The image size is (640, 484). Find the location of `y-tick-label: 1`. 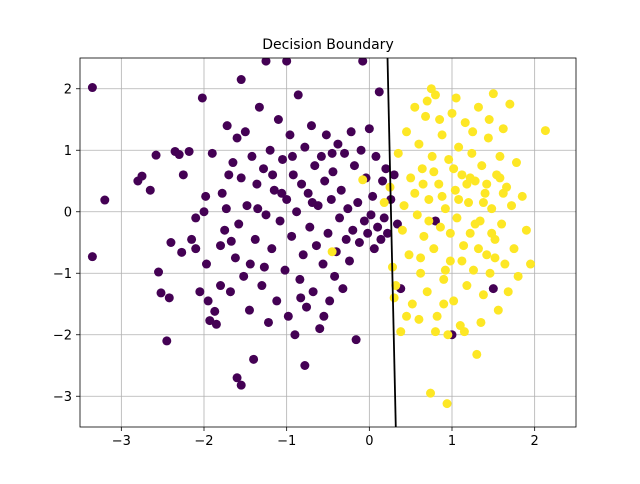

y-tick-label: 1 is located at coordinates (68, 151).